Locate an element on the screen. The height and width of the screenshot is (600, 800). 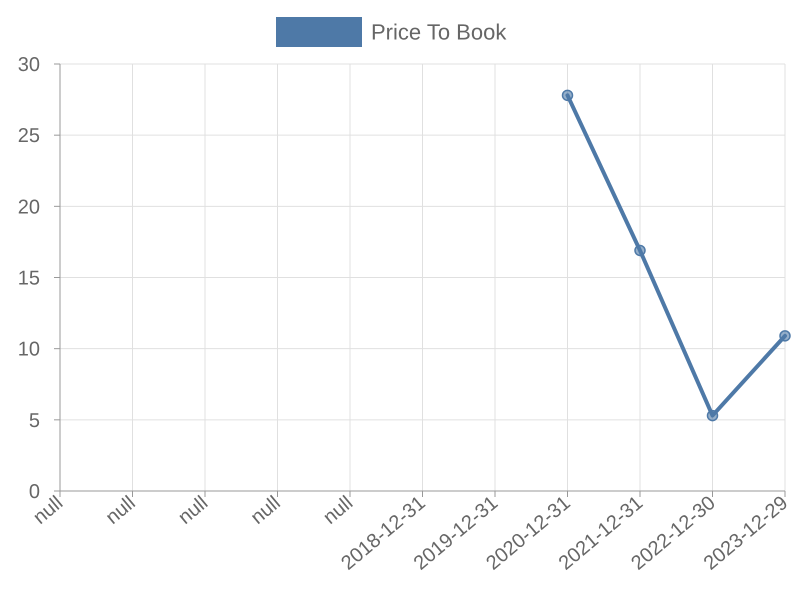
y-tick-label: 5 is located at coordinates (34, 421).